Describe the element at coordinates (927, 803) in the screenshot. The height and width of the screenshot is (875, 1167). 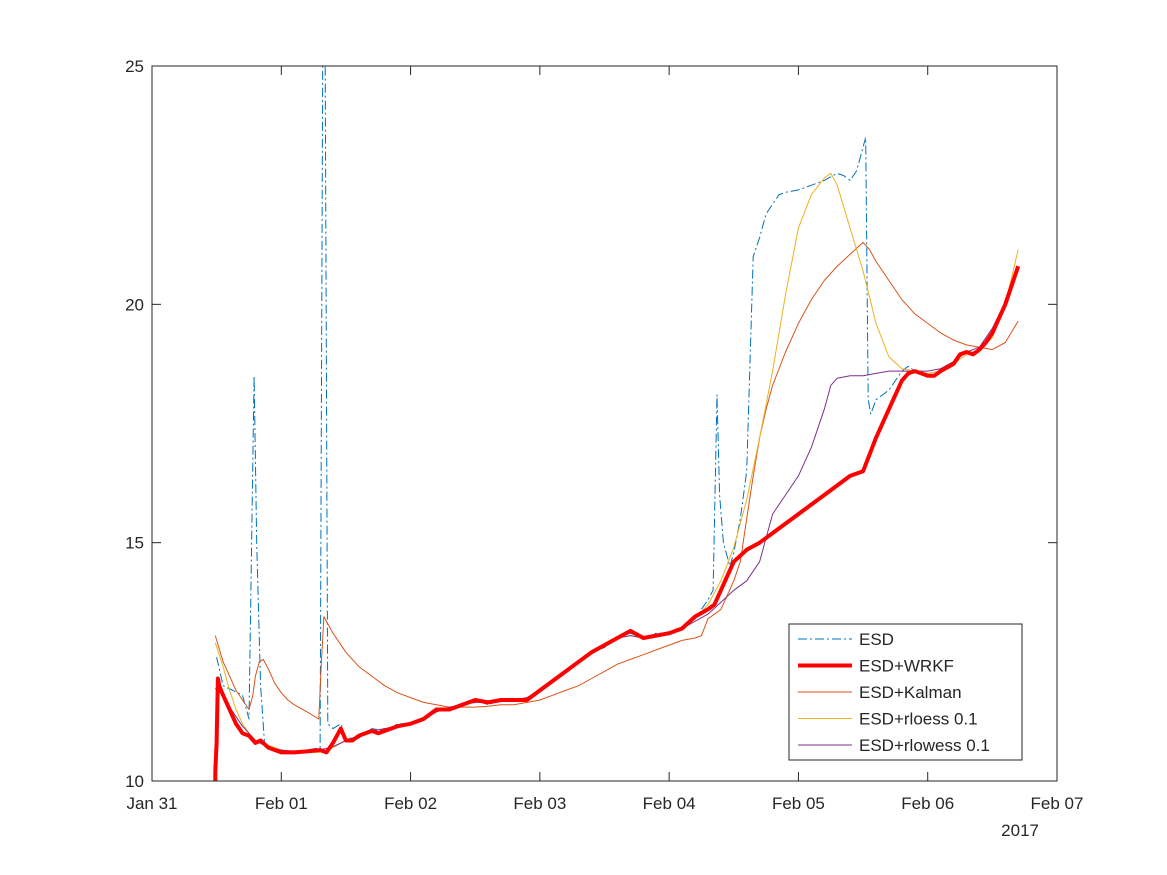
I see `x-tick-label: Feb 06` at that location.